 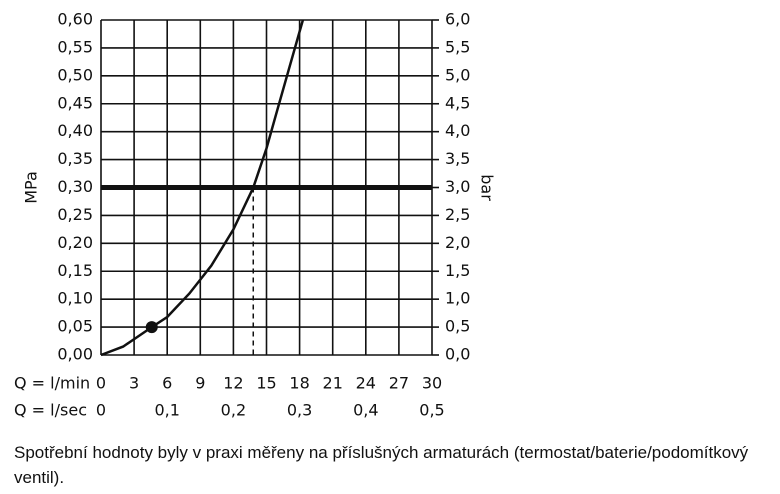 What do you see at coordinates (457, 354) in the screenshot?
I see `y2-tick-label: 0,0` at bounding box center [457, 354].